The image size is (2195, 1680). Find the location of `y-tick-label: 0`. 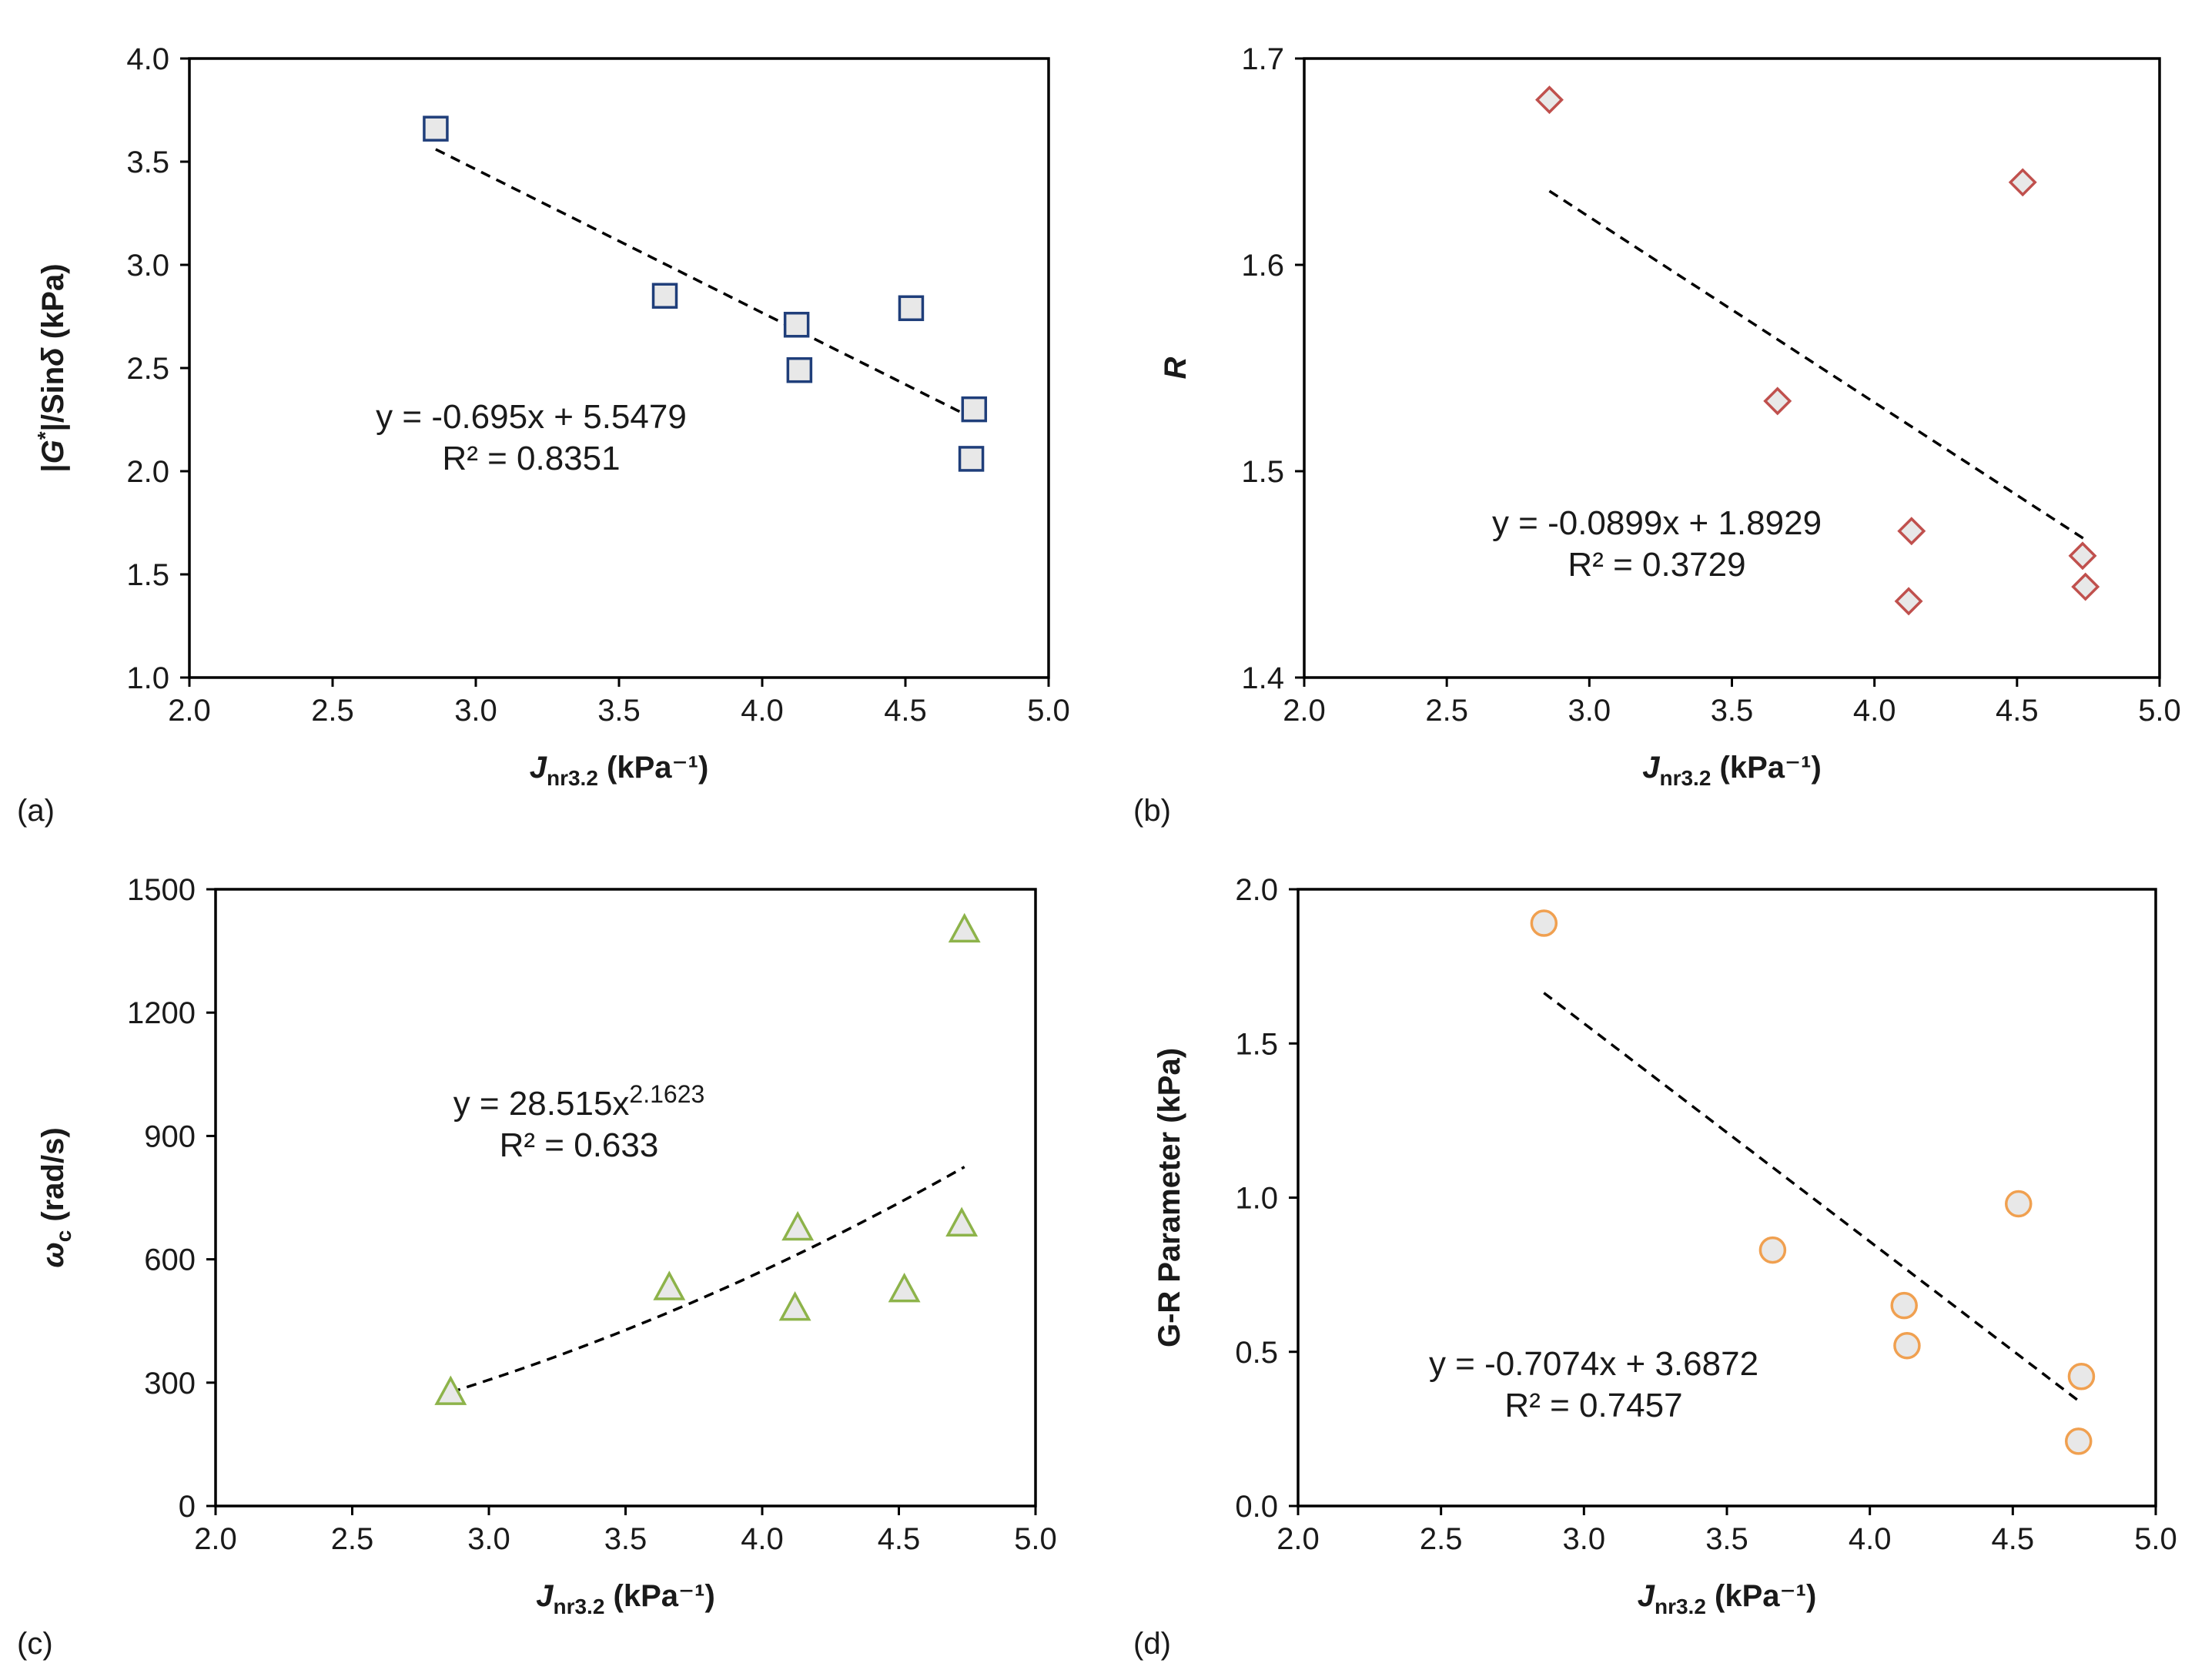

y-tick-label: 0 is located at coordinates (188, 1507).